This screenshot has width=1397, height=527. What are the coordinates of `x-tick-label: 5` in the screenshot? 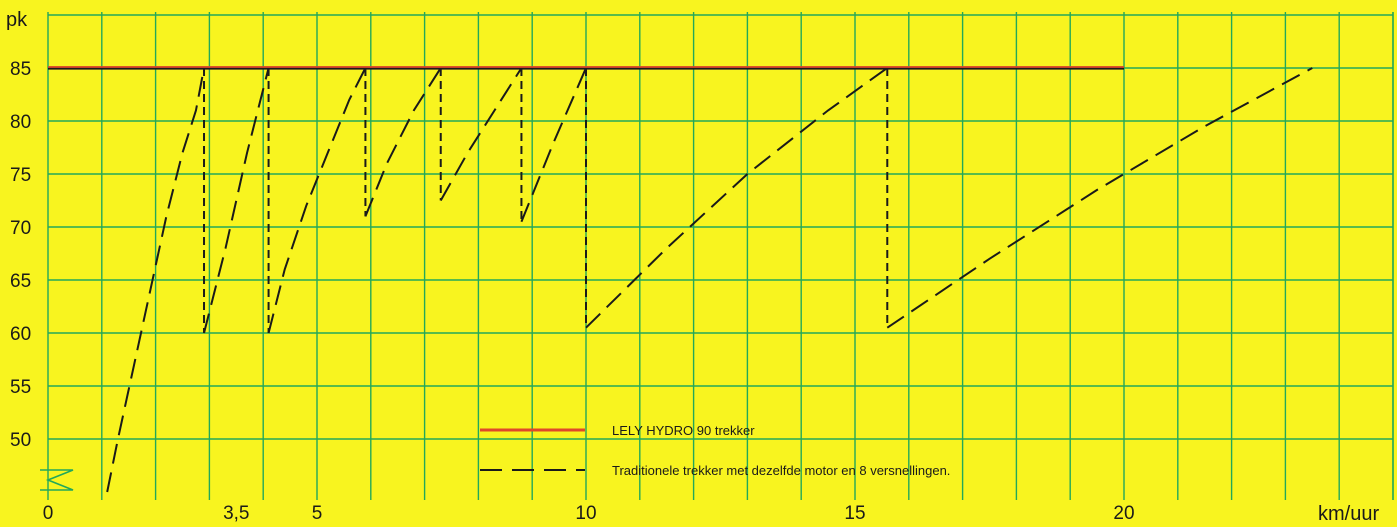 It's located at (317, 513).